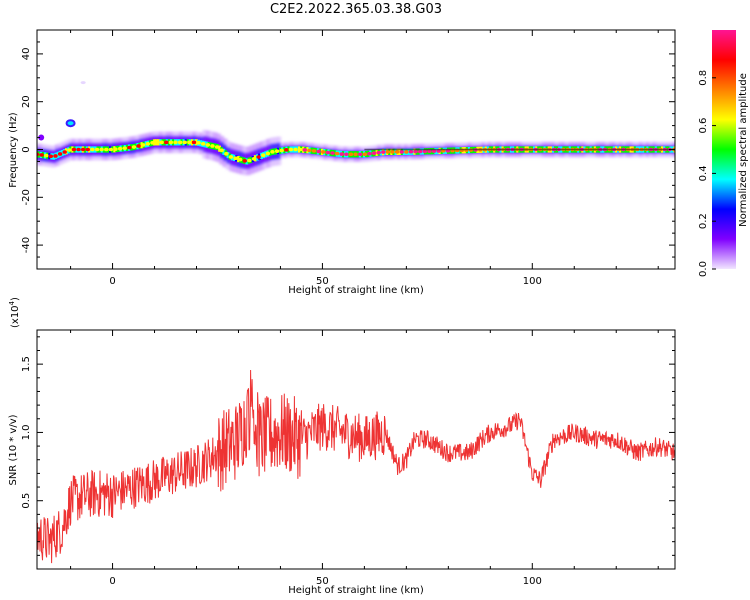  I want to click on spectrogram-y-tick-label: -40, so click(26, 245).